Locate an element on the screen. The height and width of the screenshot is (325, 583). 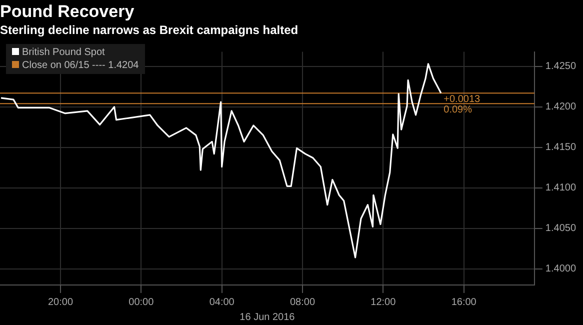
x-tick-label: 16:00 is located at coordinates (464, 302).